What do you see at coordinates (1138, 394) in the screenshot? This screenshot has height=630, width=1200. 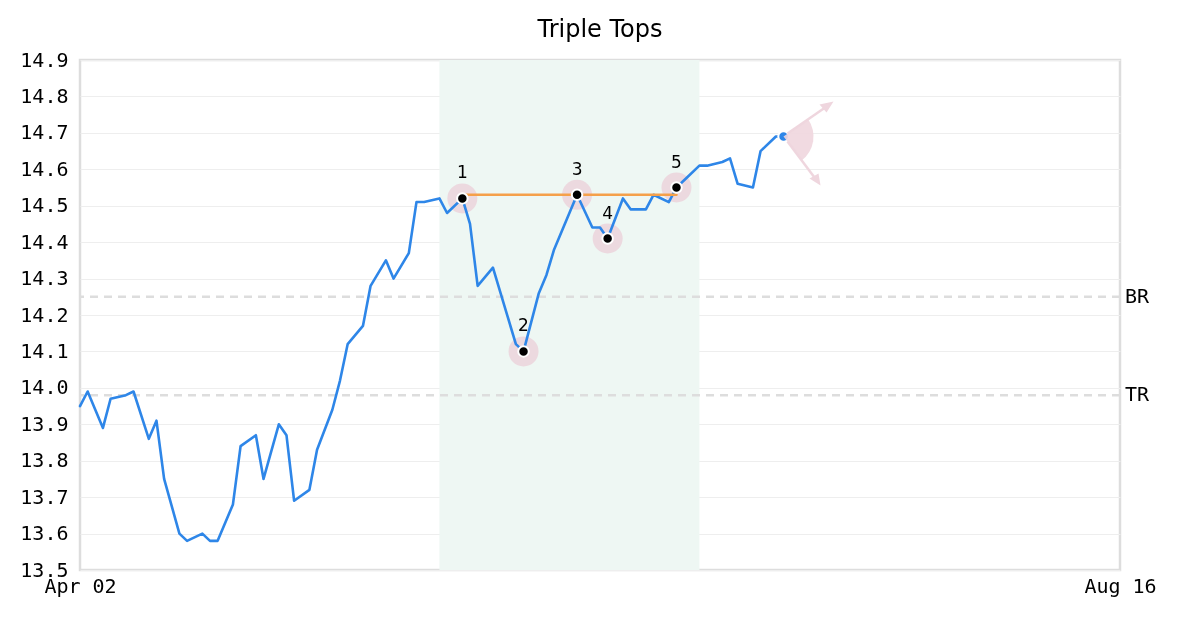 I see `ref-line-label: TR` at bounding box center [1138, 394].